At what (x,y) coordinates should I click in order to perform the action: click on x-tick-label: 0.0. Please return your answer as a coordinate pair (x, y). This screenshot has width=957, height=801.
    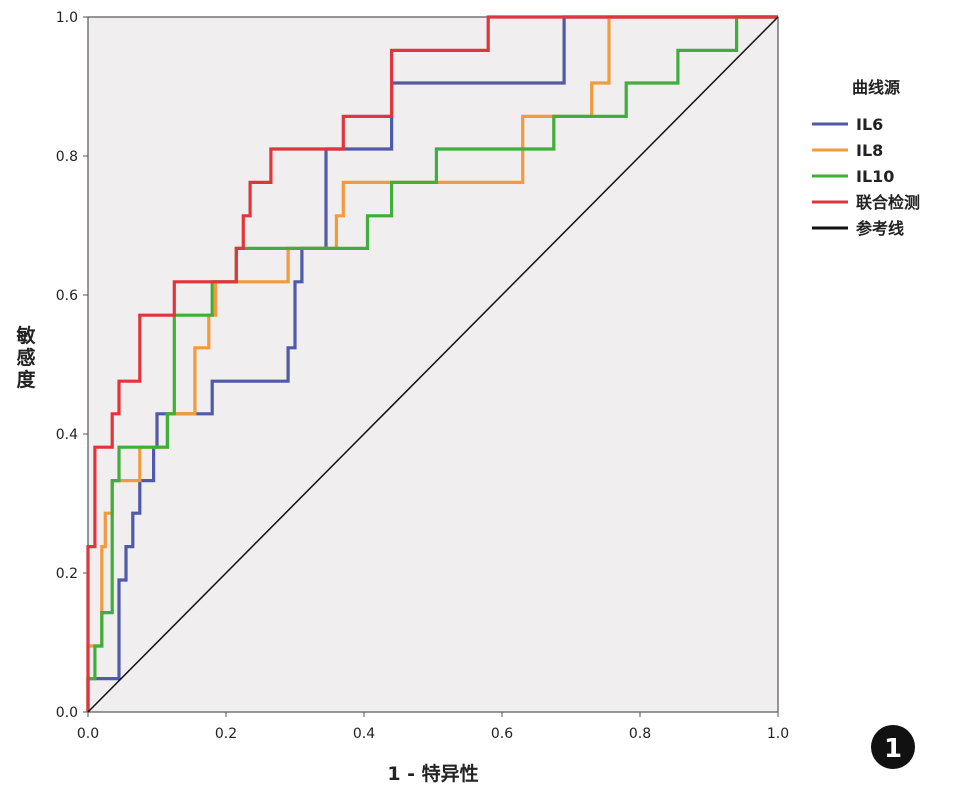
    Looking at the image, I should click on (88, 734).